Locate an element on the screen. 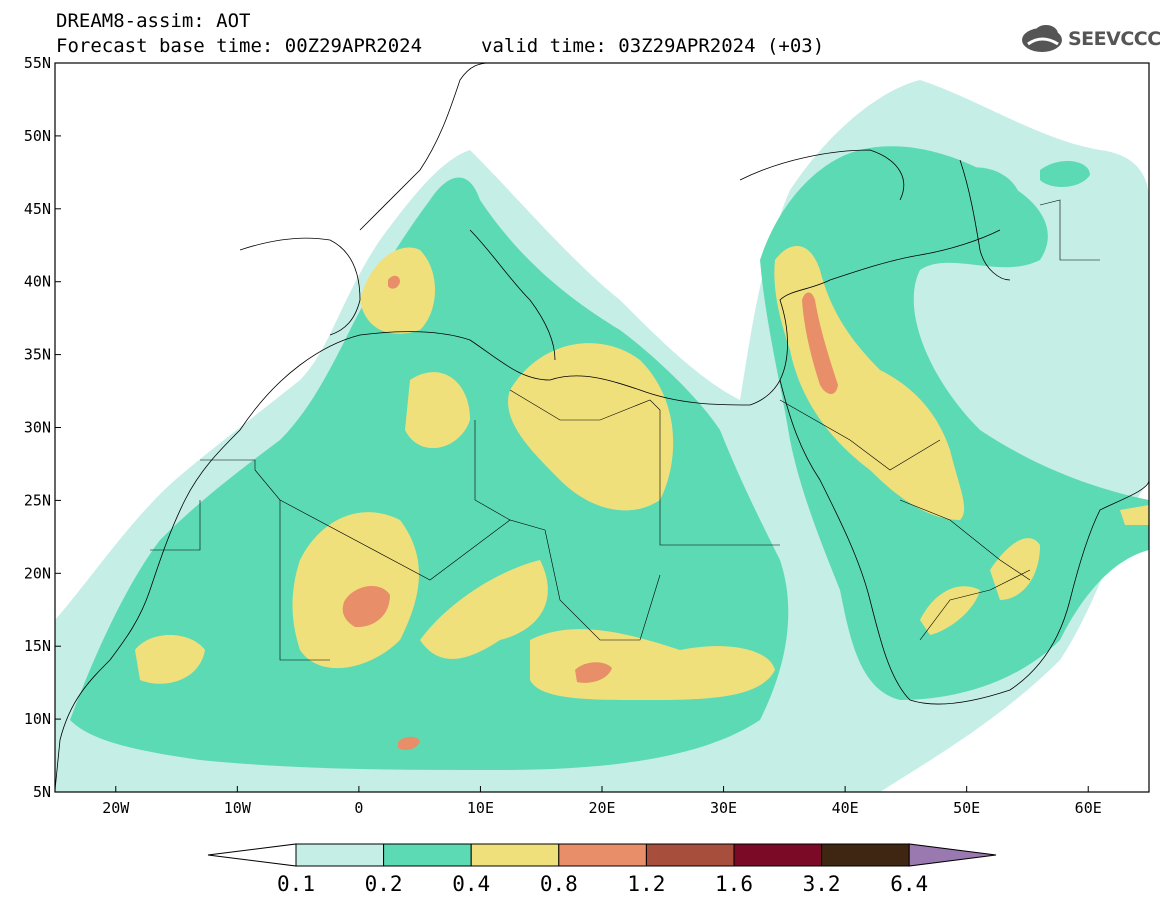  colorbar-label: 1.2 is located at coordinates (646, 884).